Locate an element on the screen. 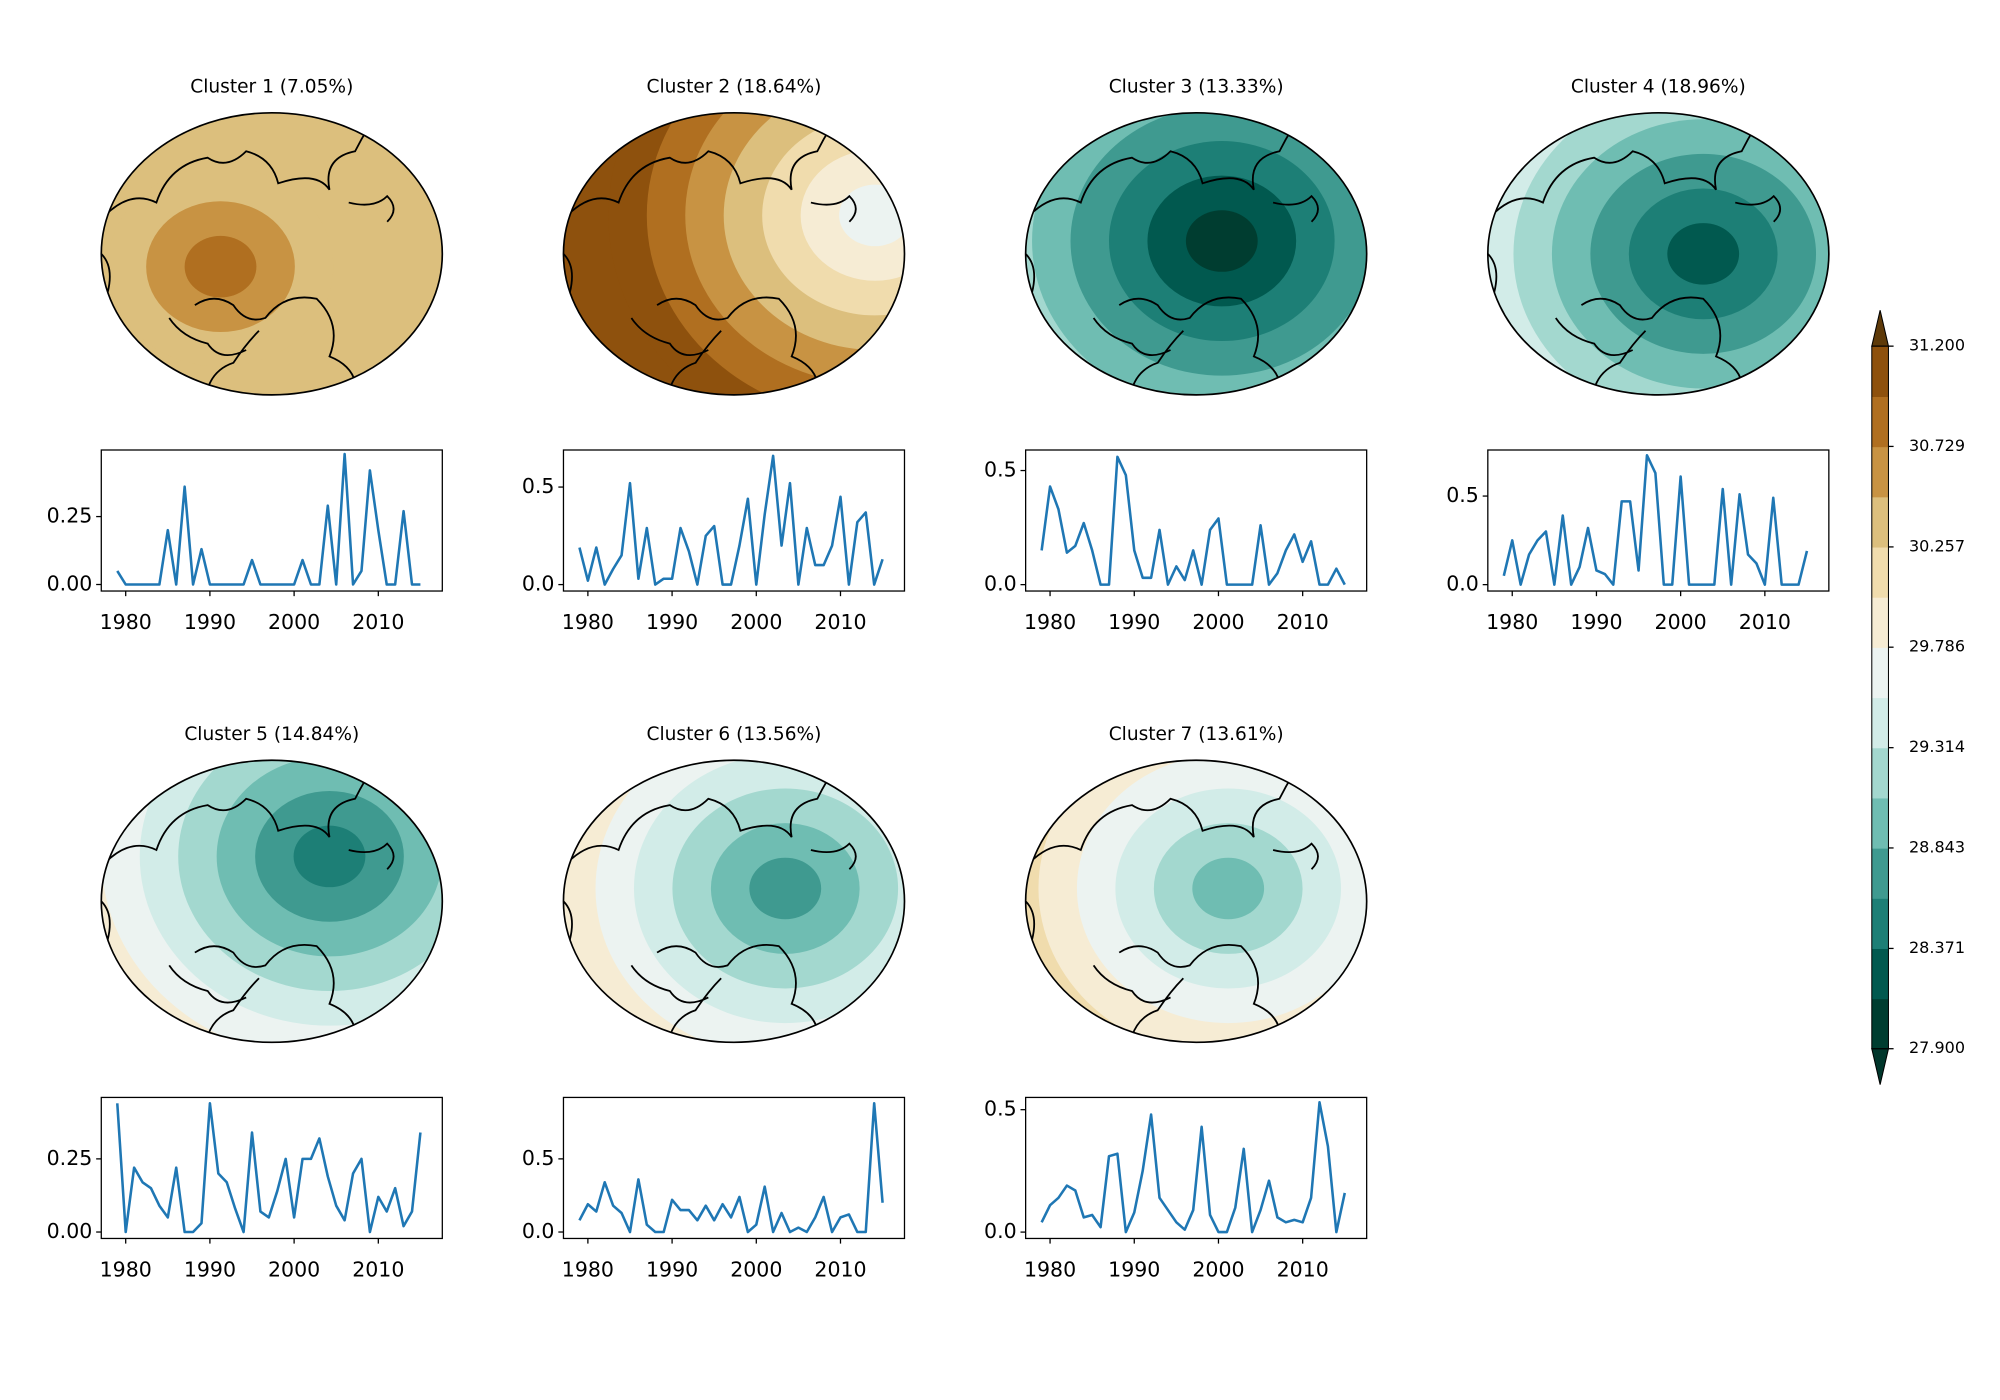 This screenshot has width=2000, height=1400. chart-title: Cluster 5 (14.84%) is located at coordinates (271, 734).